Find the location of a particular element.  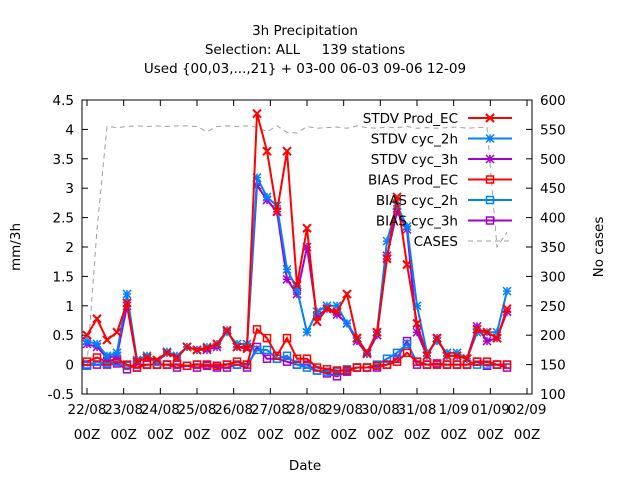

y-tick-label: 4.5 is located at coordinates (63, 101).